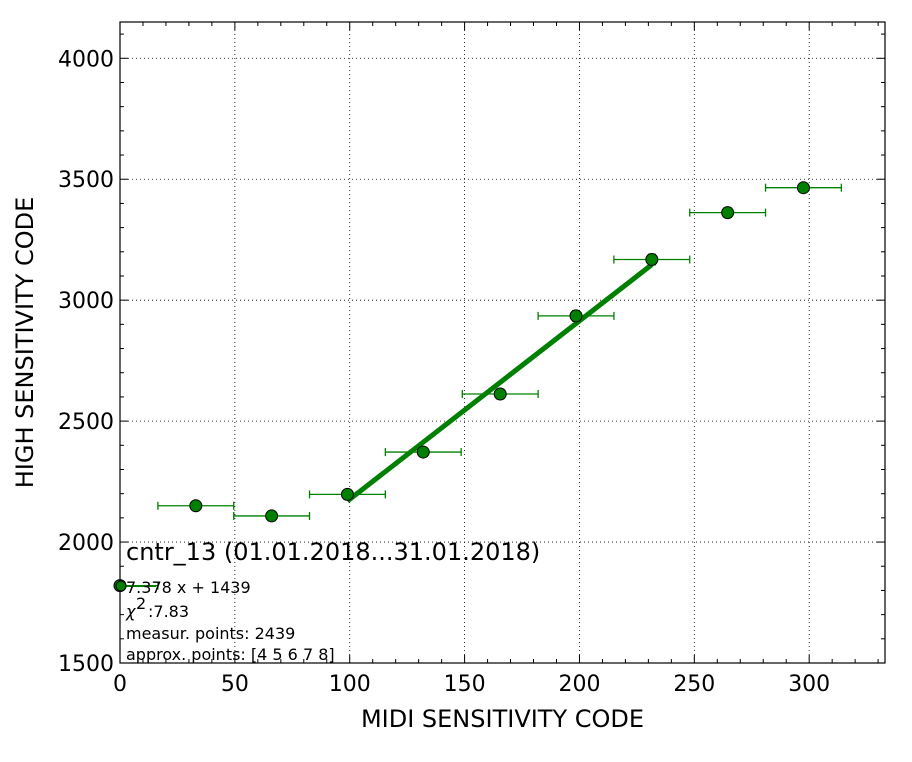 This screenshot has width=912, height=762. What do you see at coordinates (502, 719) in the screenshot?
I see `x-axis-label: MIDI SENSITIVITY CODE` at bounding box center [502, 719].